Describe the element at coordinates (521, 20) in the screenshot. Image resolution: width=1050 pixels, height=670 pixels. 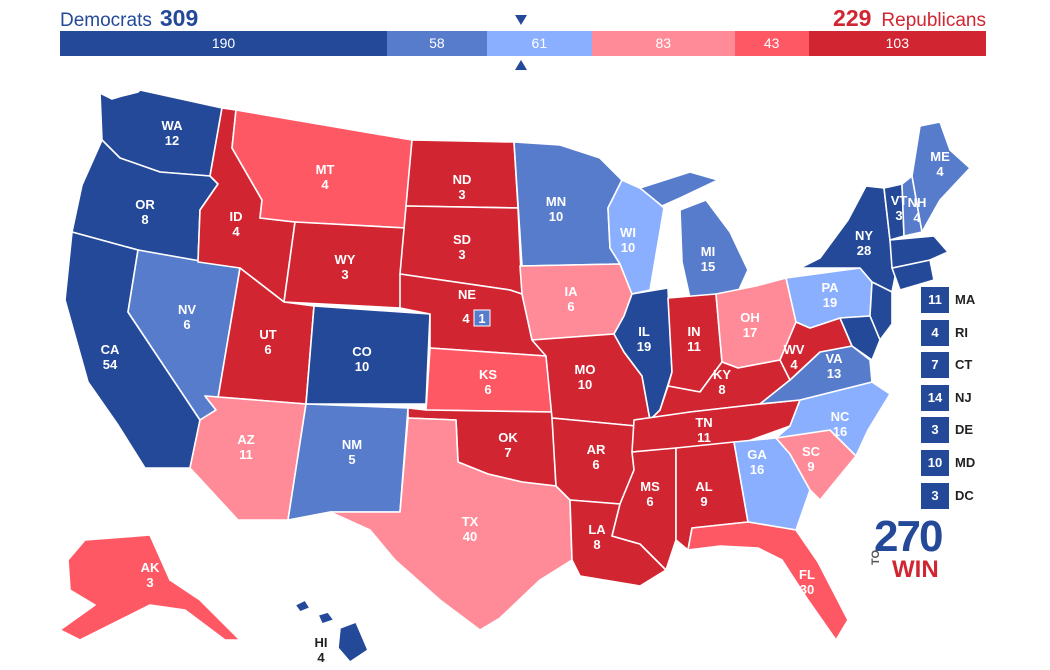
I see `270-marker-top-icon` at that location.